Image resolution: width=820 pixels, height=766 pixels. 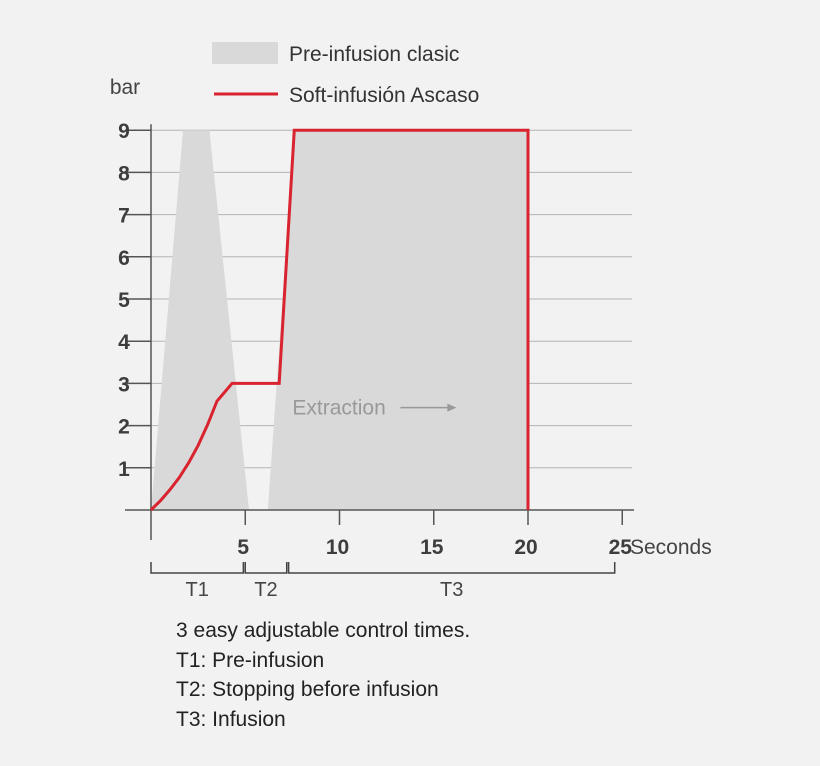 What do you see at coordinates (266, 568) in the screenshot?
I see `phase-bracket-t2` at bounding box center [266, 568].